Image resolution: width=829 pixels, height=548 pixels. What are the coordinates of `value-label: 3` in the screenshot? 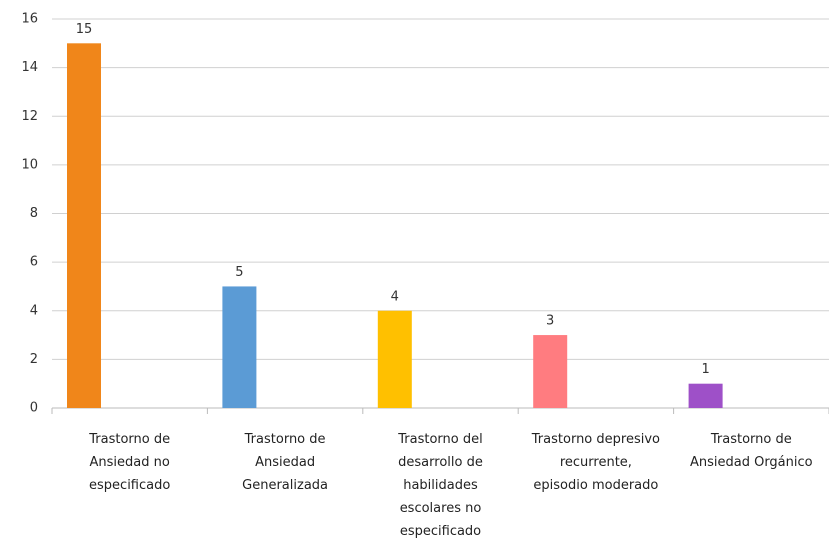 It's located at (550, 321).